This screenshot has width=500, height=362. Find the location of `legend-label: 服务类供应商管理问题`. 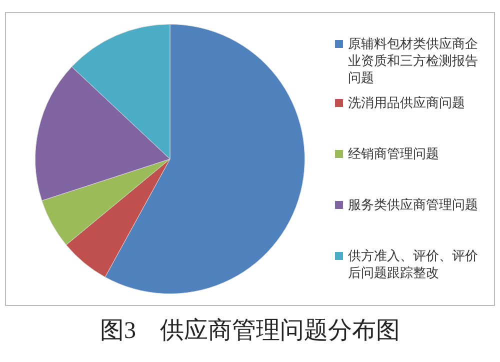

legend-label: 服务类供应商管理问题 is located at coordinates (413, 205).